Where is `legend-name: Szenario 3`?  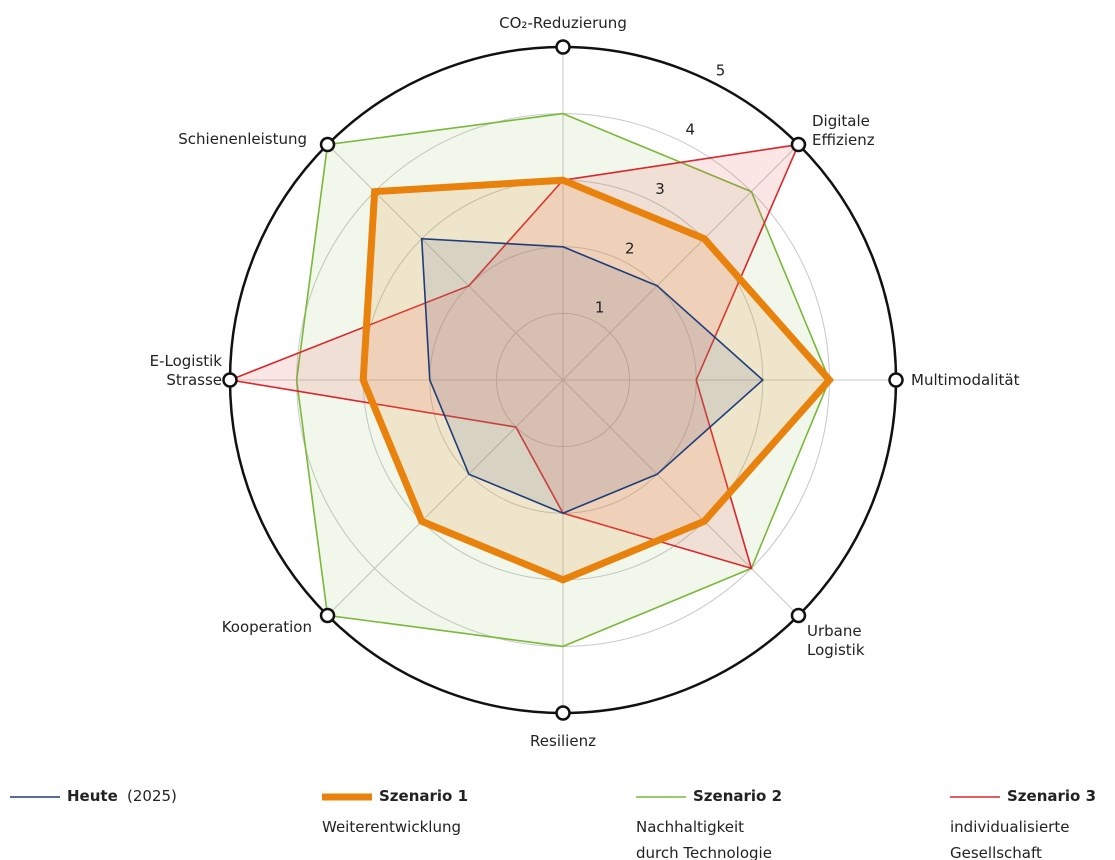
legend-name: Szenario 3 is located at coordinates (1052, 796).